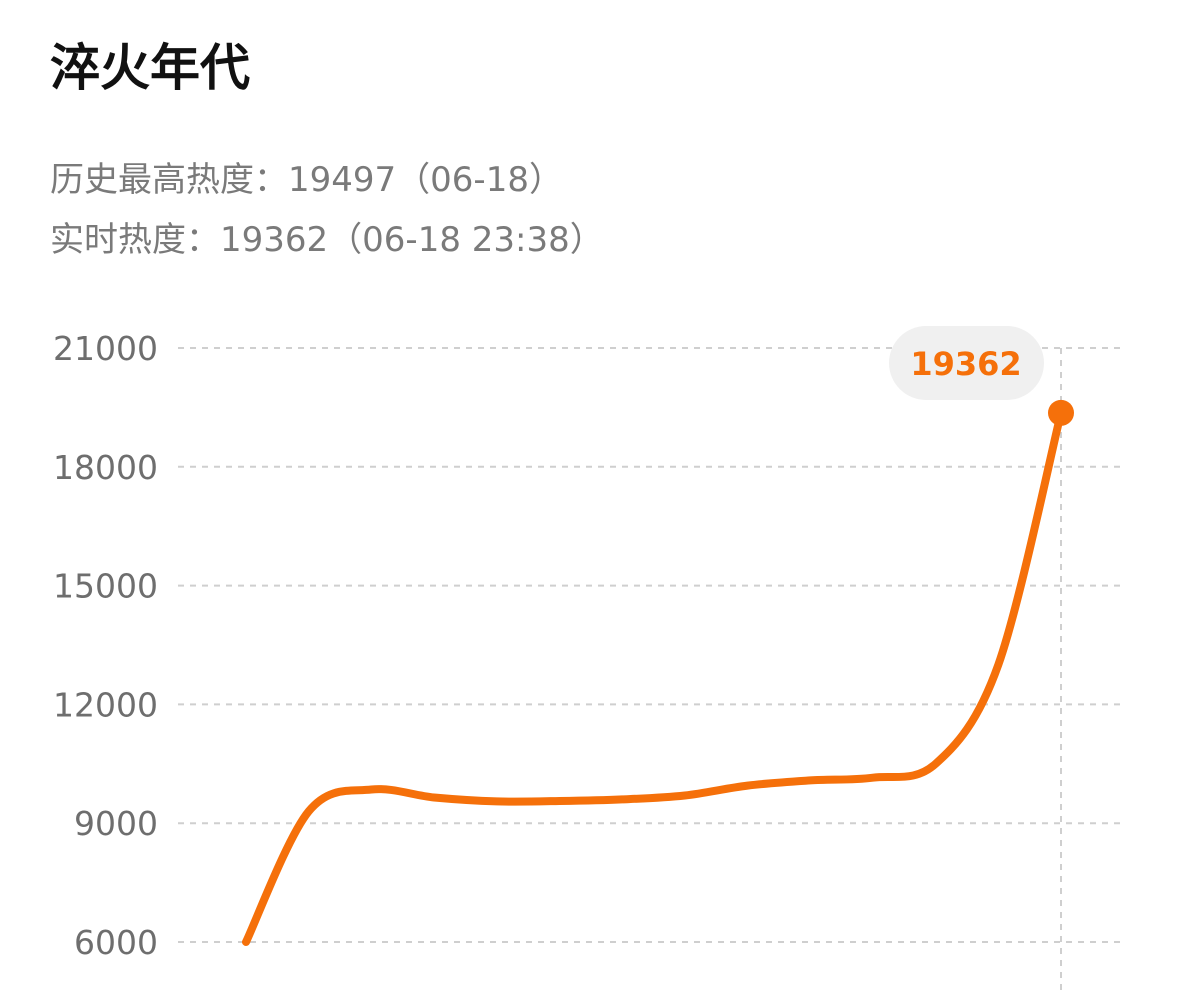  I want to click on current-heat-label: 实时热度：, so click(135, 240).